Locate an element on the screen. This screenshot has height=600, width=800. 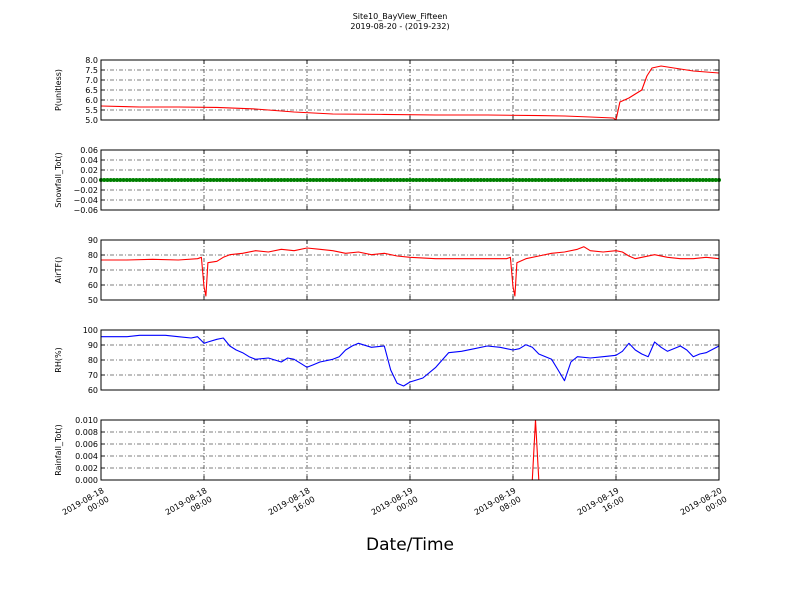
series-markers is located at coordinates (410, 180).